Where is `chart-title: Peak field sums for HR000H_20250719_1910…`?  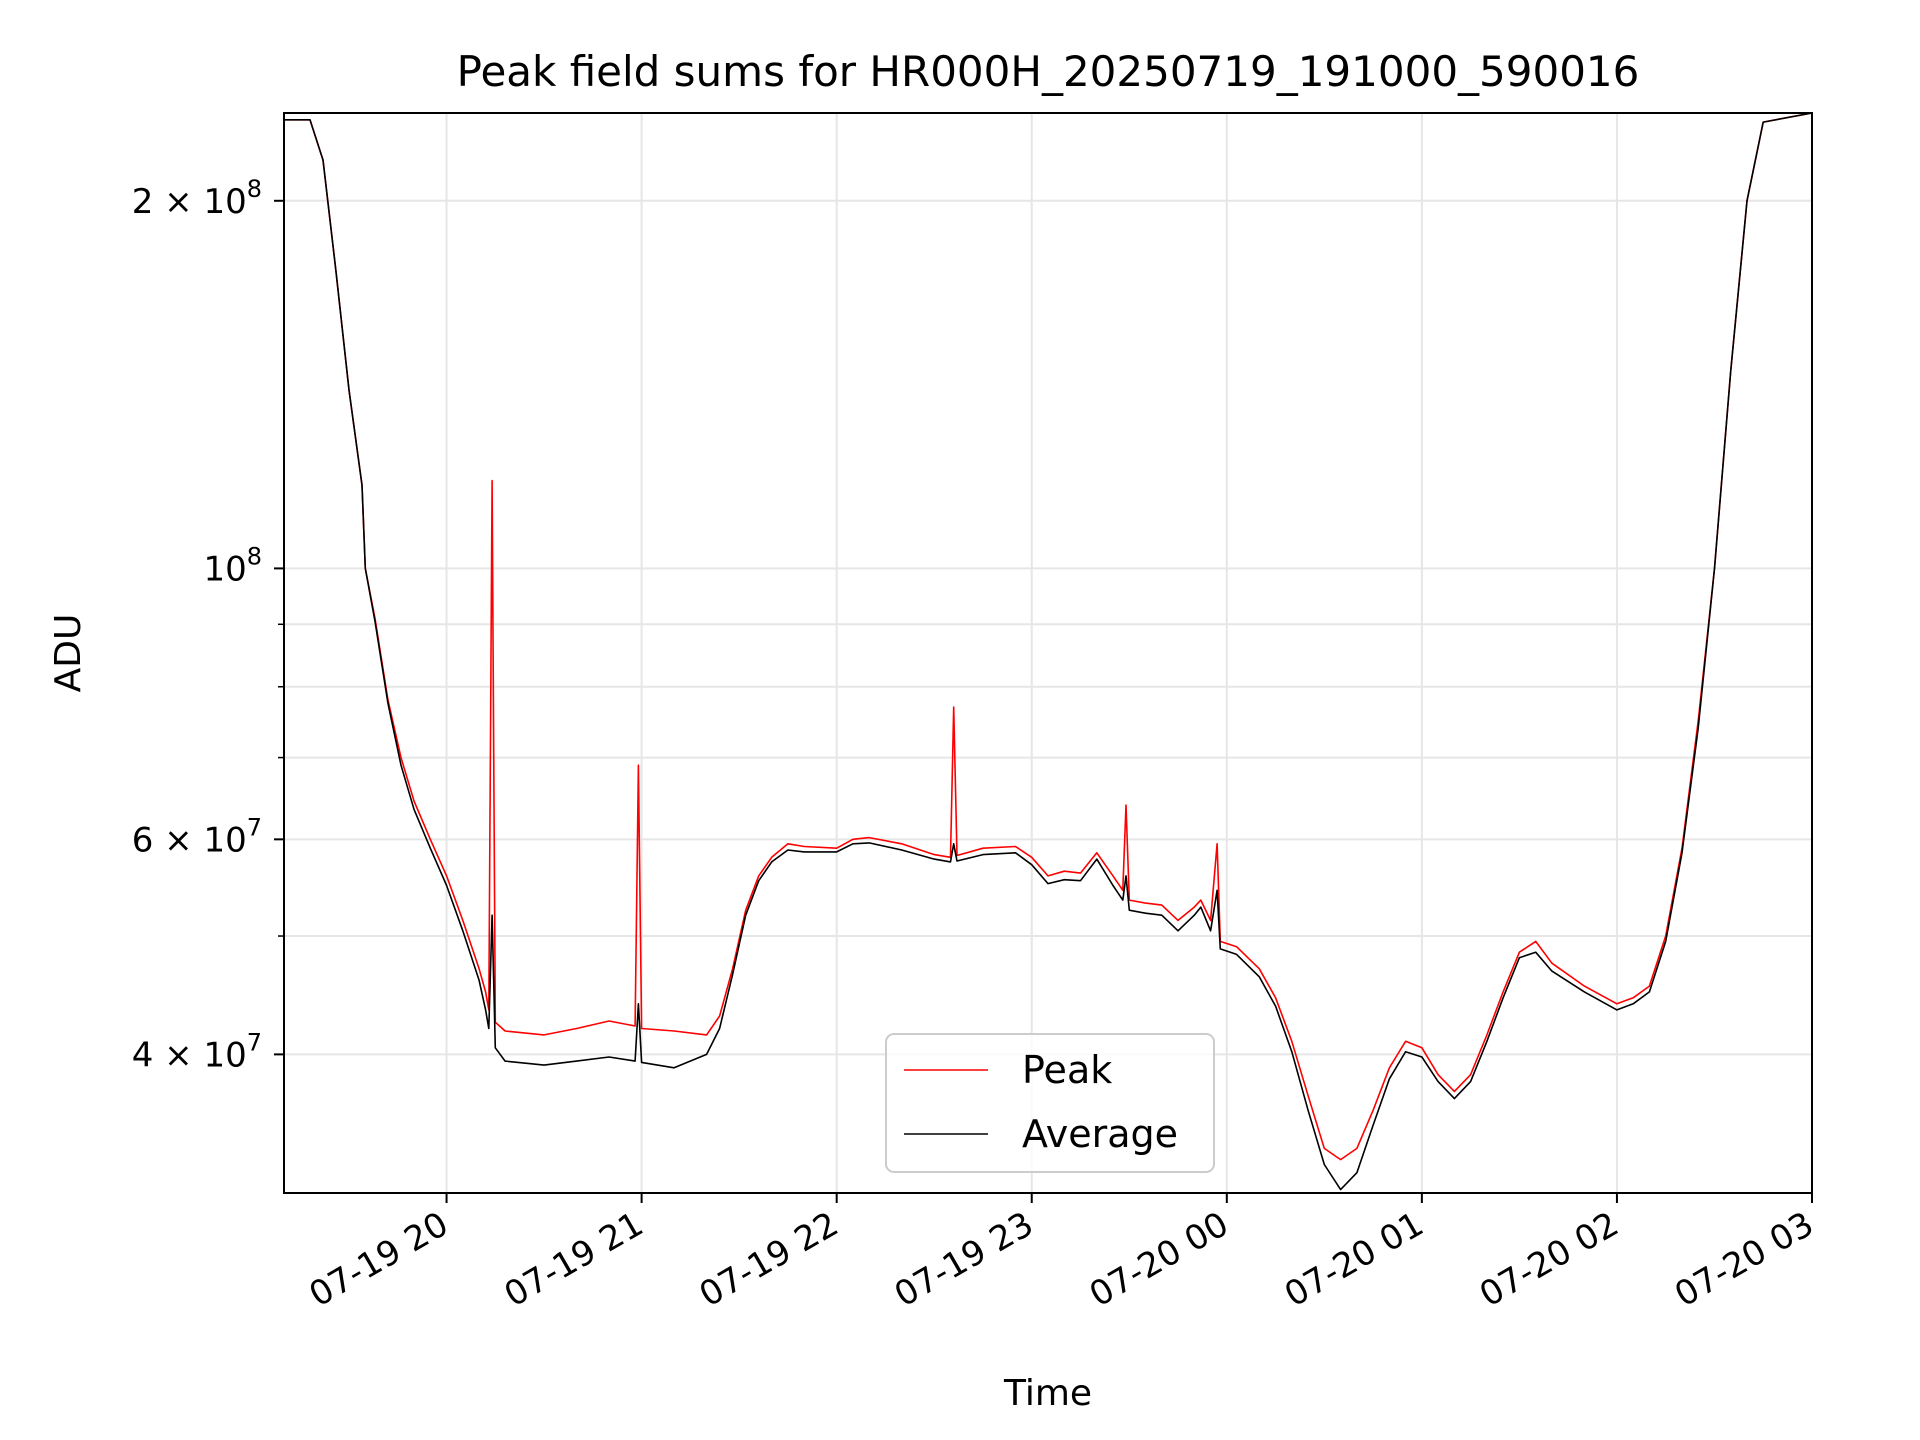
chart-title: Peak field sums for HR000H_20250719_1910… is located at coordinates (1048, 71).